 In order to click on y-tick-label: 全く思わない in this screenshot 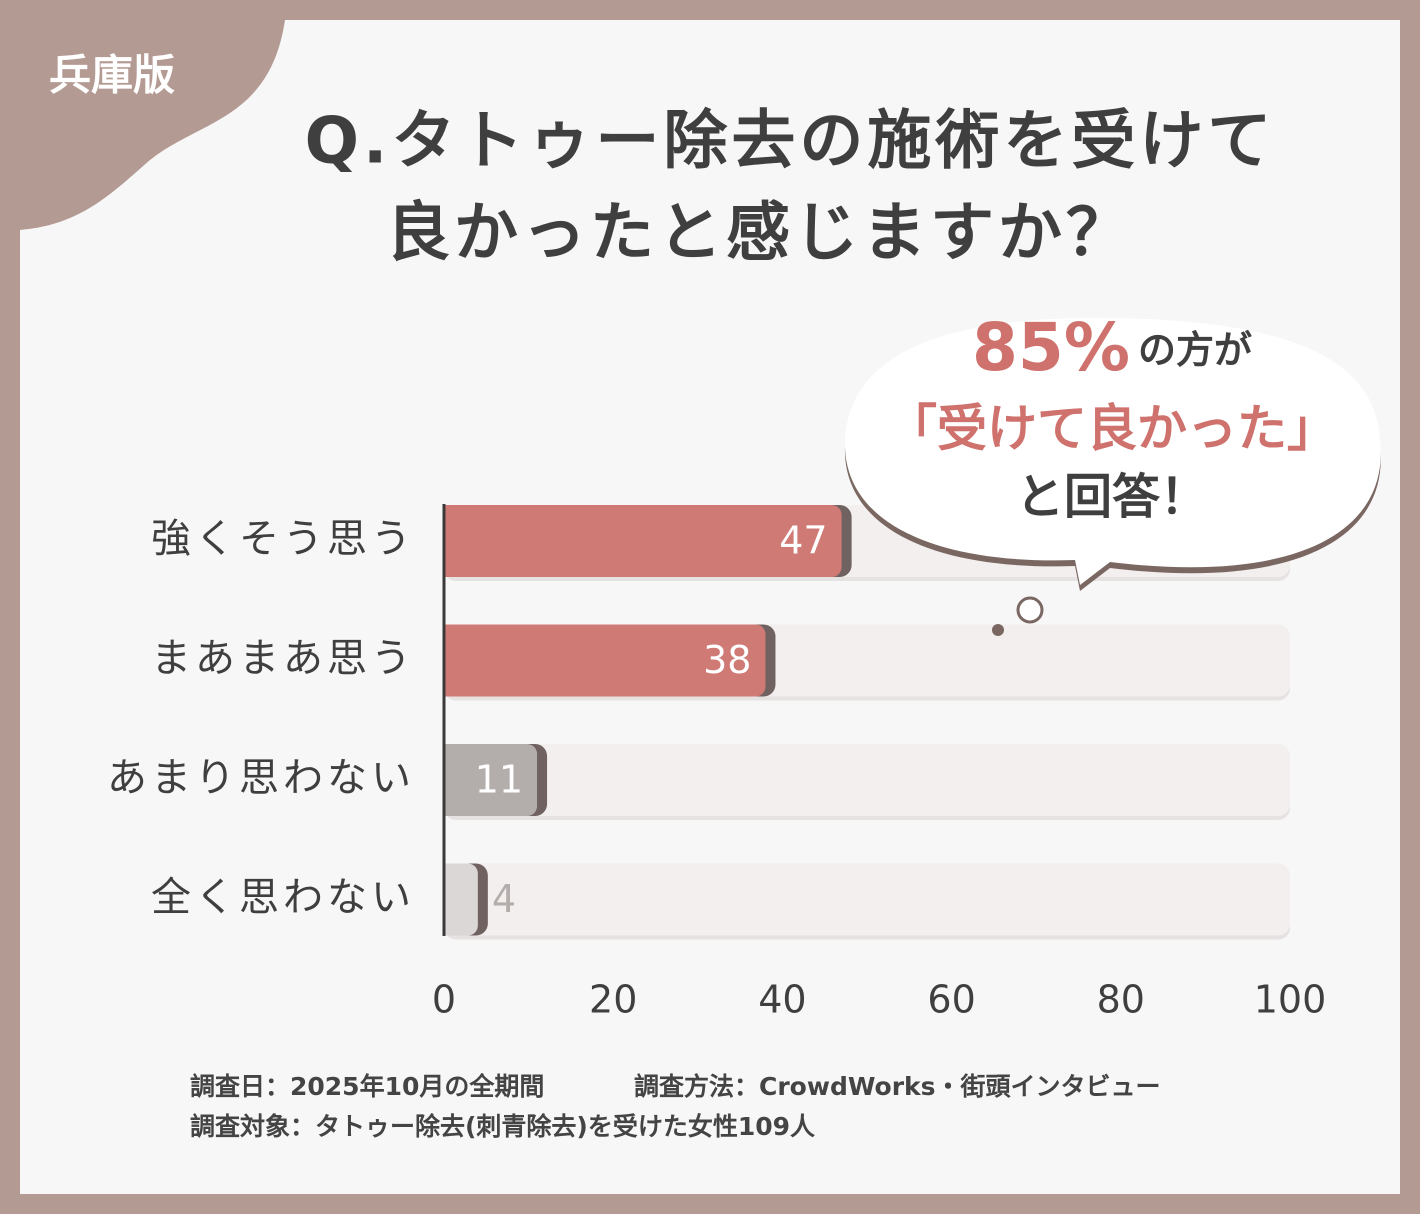, I will do `click(283, 898)`.